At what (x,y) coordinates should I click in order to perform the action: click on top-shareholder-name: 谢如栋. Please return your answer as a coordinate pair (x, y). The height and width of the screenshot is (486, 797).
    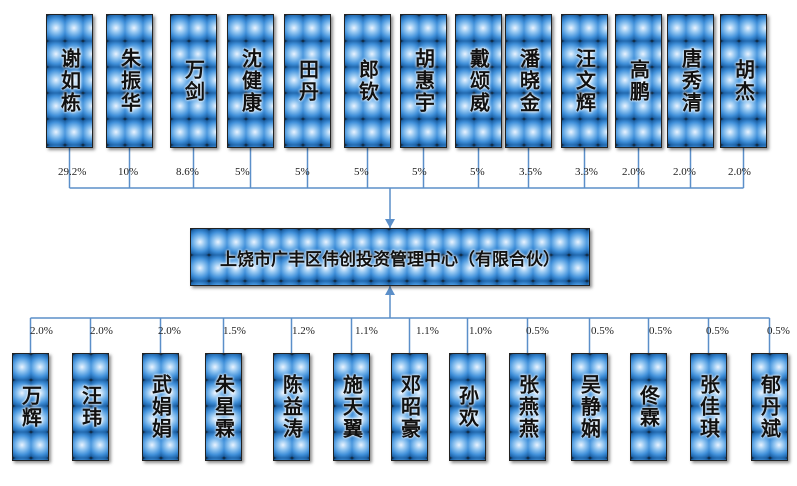
    Looking at the image, I should click on (69, 81).